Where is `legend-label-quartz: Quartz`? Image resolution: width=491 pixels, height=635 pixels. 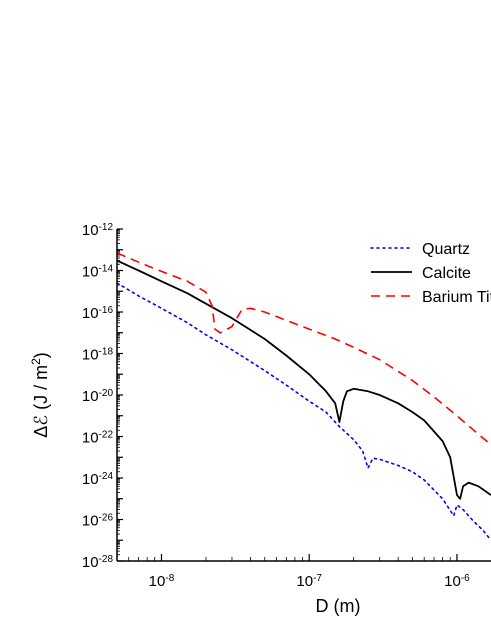 legend-label-quartz: Quartz is located at coordinates (446, 249).